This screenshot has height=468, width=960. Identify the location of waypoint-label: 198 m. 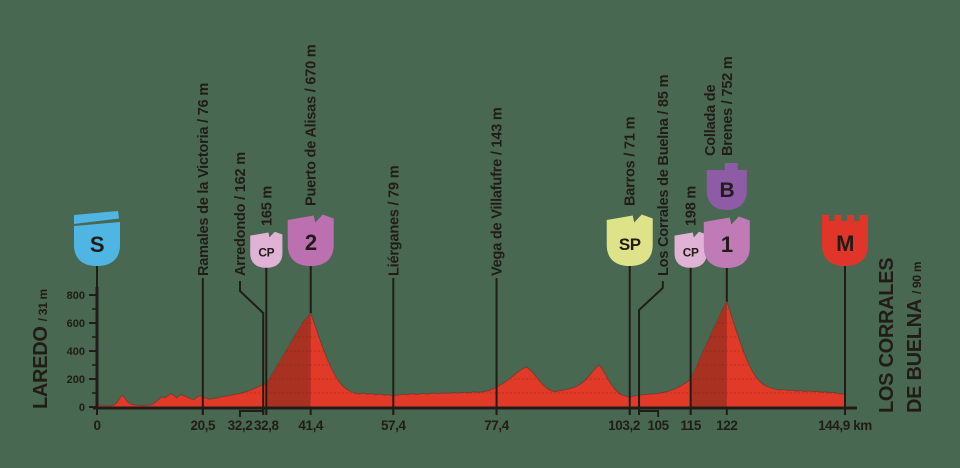
(692, 206).